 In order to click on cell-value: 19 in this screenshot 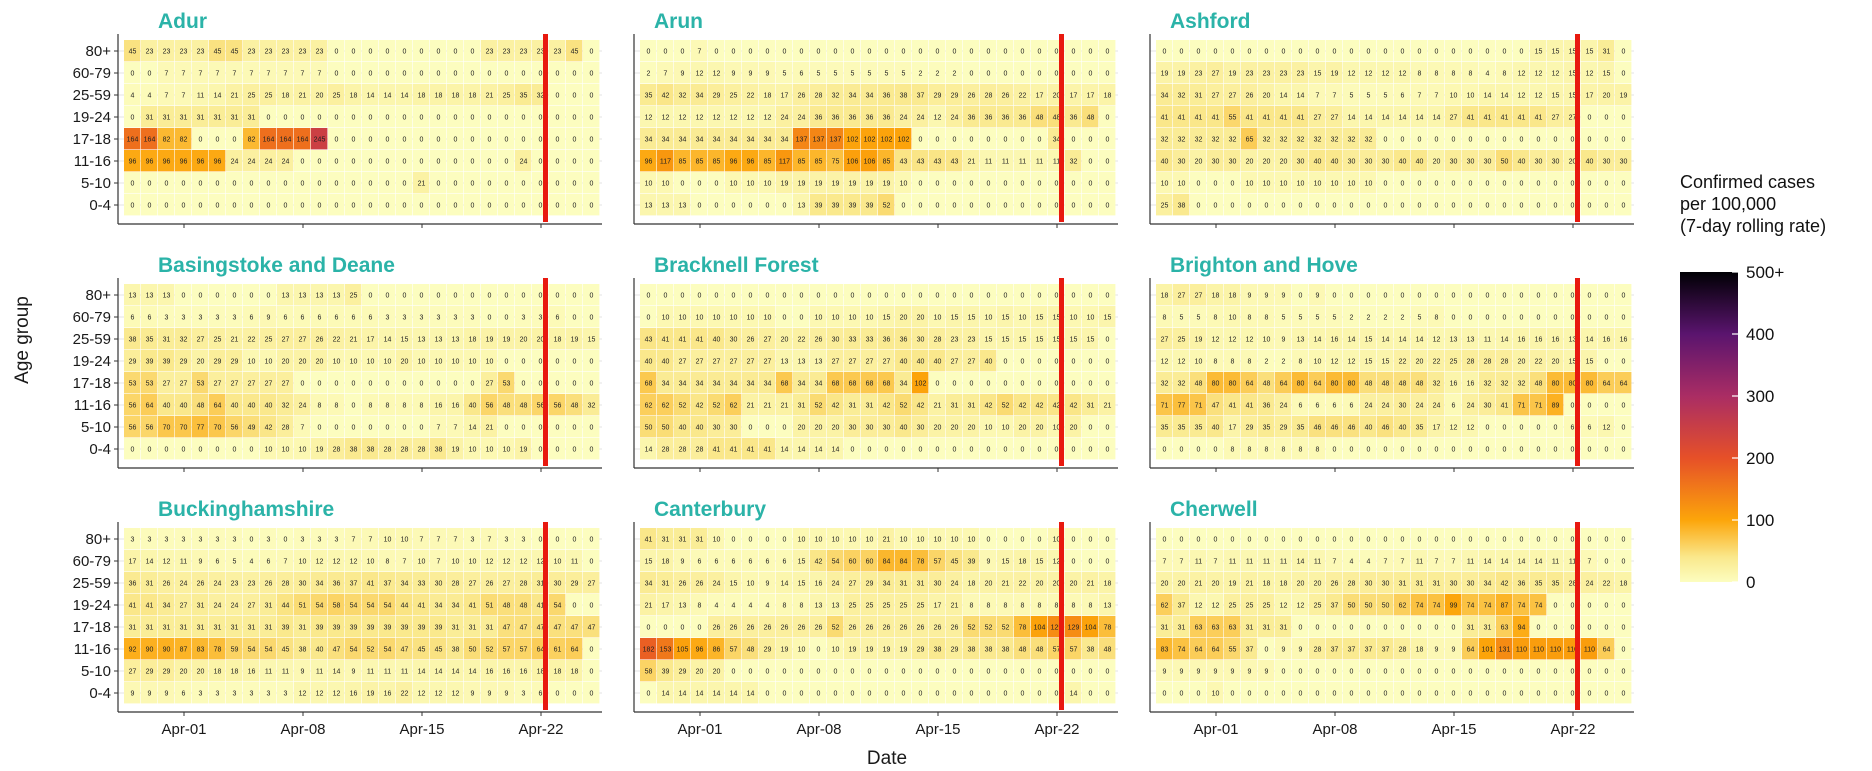, I will do `click(1233, 584)`.